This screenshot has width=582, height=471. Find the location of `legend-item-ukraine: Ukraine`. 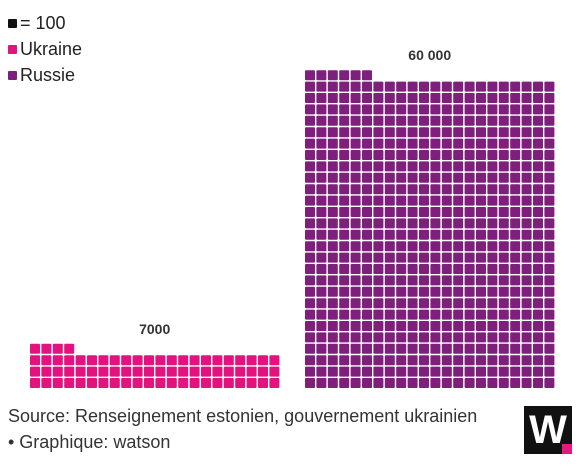

legend-item-ukraine: Ukraine is located at coordinates (45, 49).